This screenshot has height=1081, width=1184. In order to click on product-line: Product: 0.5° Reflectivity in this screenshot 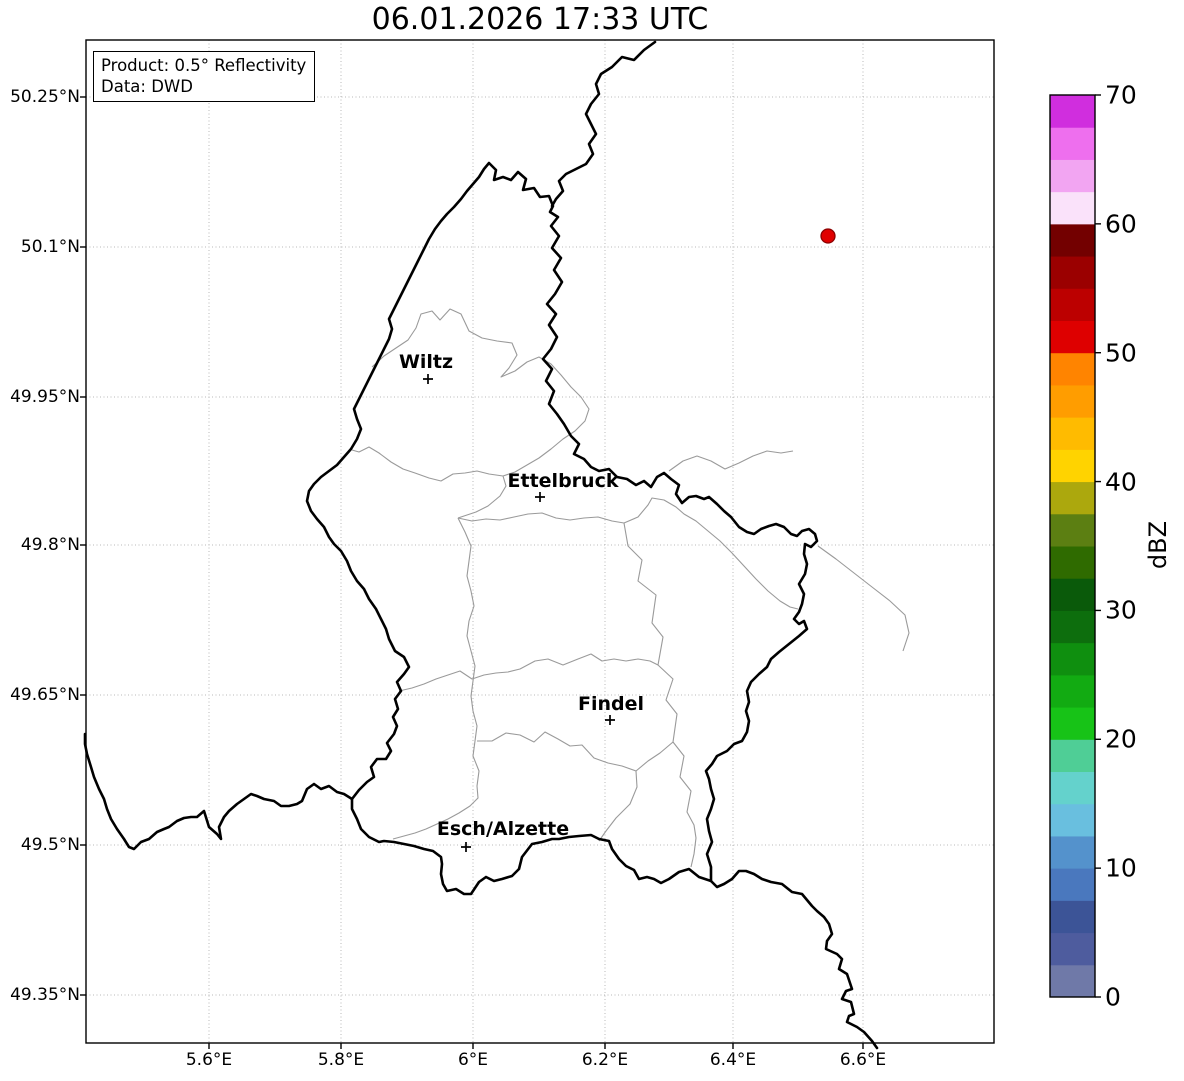, I will do `click(204, 65)`.